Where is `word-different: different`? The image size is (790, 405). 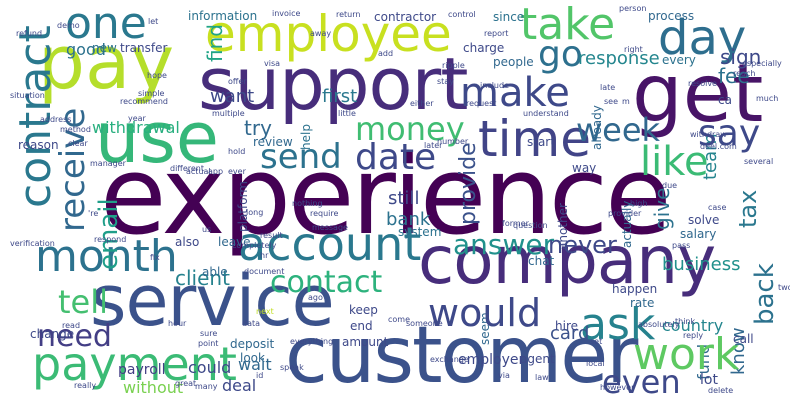
word-different: different is located at coordinates (187, 168).